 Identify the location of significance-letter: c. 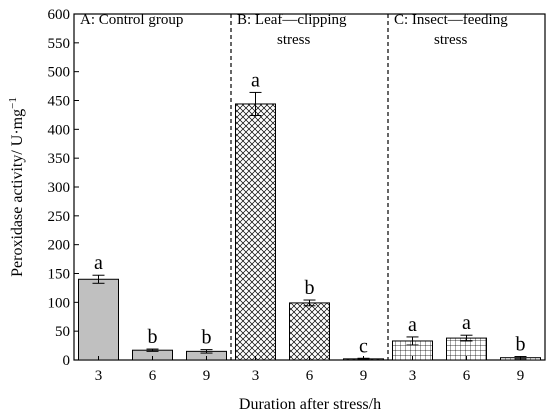
(363, 346).